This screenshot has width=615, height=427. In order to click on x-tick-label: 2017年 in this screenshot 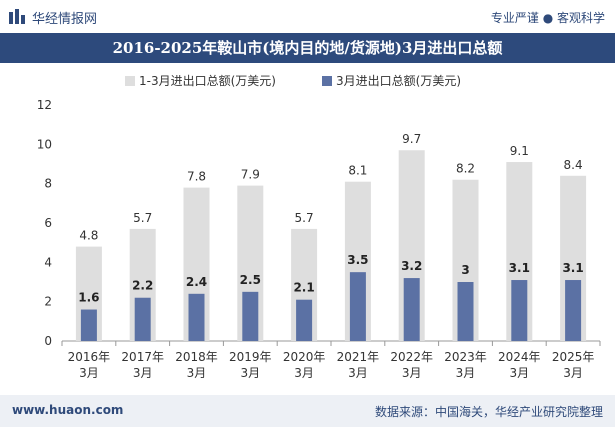, I will do `click(142, 357)`.